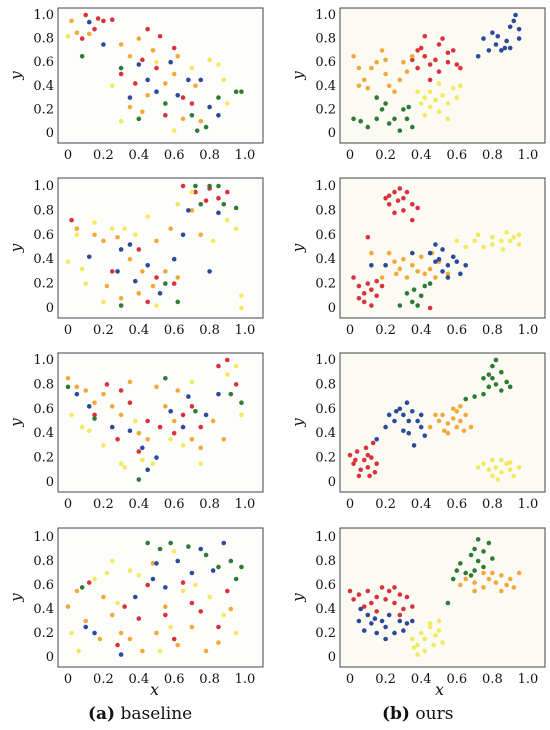 This screenshot has height=730, width=550. What do you see at coordinates (325, 235) in the screenshot?
I see `ours-row-2-y-tick-label: 0.6` at bounding box center [325, 235].